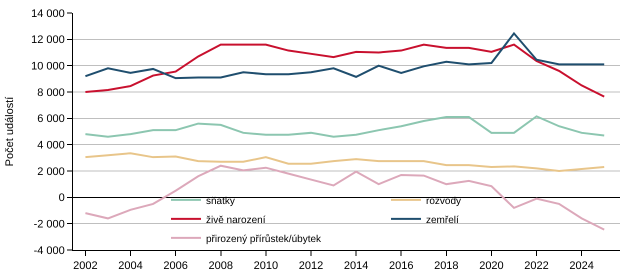  I want to click on y-tick-label: 0, so click(61, 198).